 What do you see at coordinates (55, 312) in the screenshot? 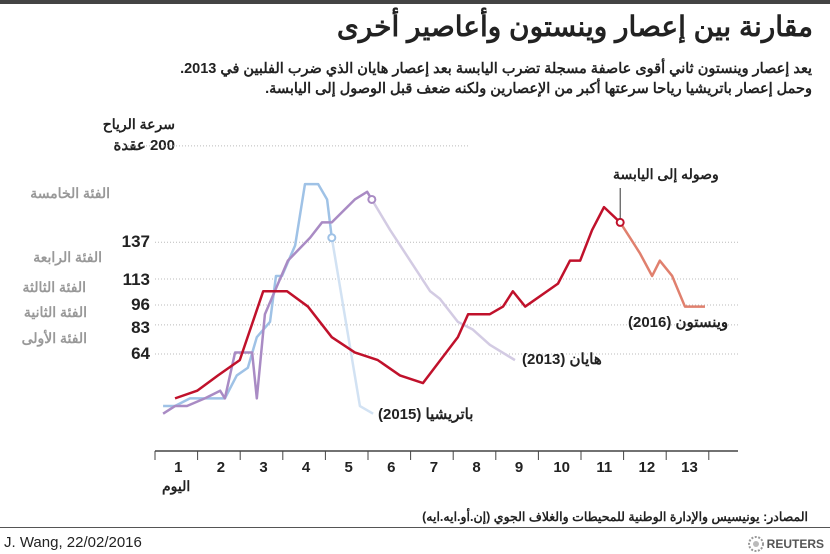
I see `category-2-label: الفئة الثانية` at bounding box center [55, 312].